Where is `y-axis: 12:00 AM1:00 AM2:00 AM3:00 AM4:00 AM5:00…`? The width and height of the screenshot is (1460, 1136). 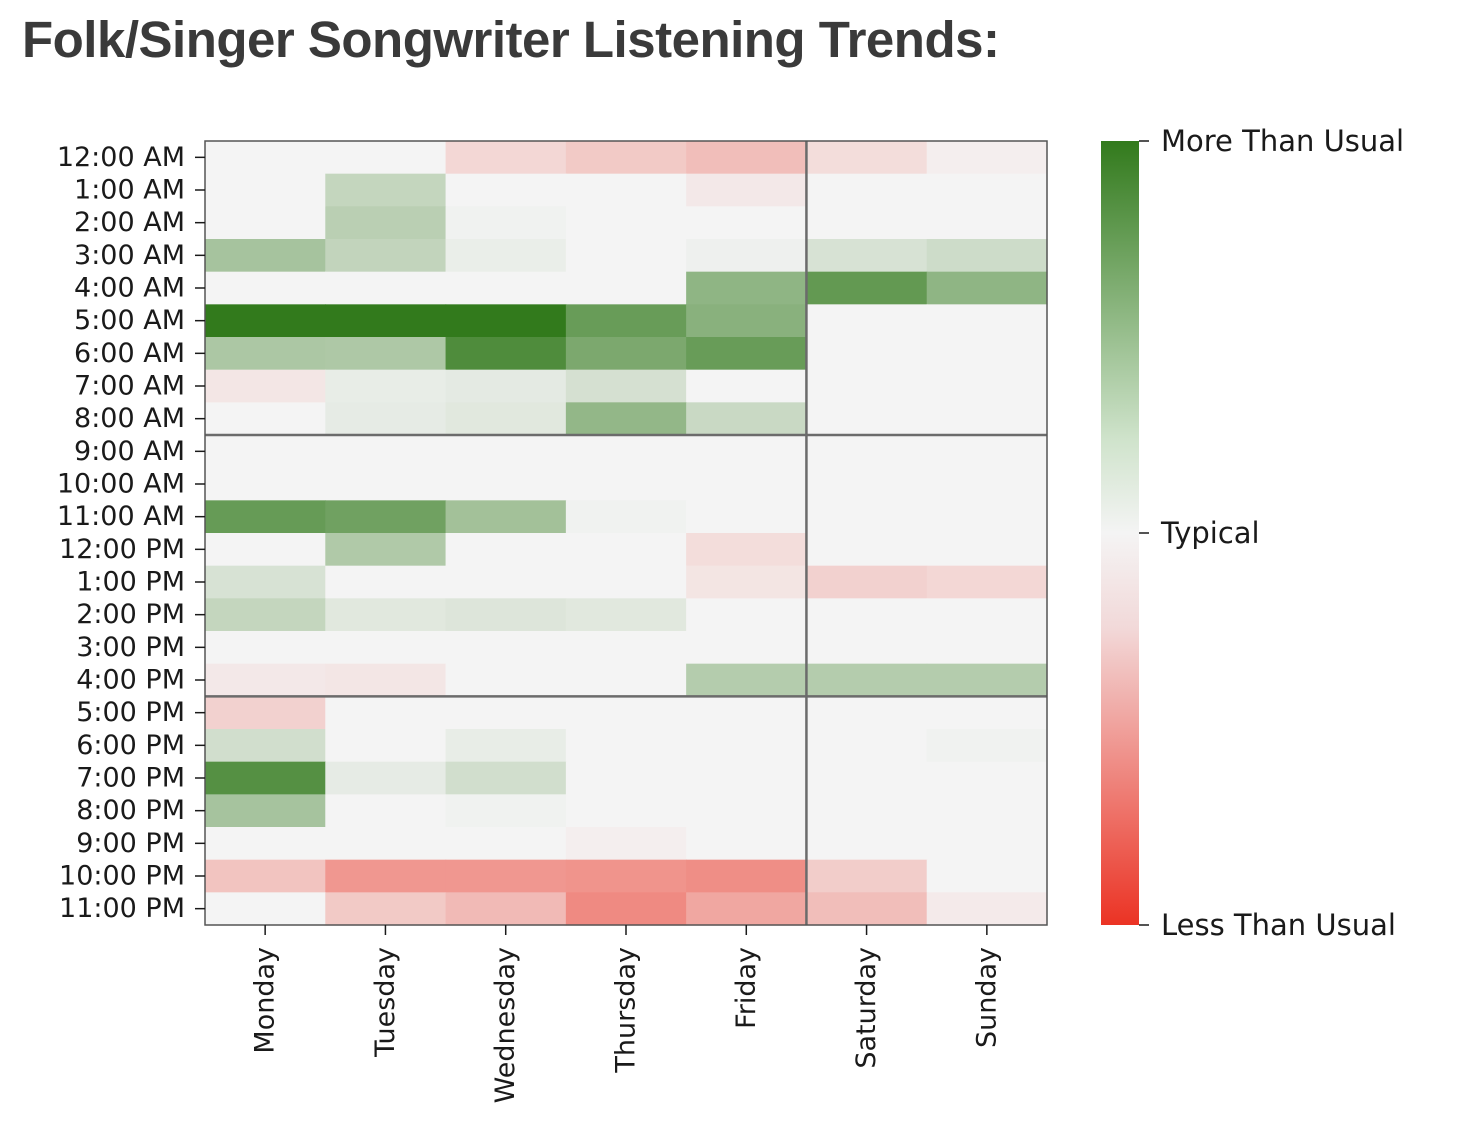
y-axis: 12:00 AM1:00 AM2:00 AM3:00 AM4:00 AM5:00… is located at coordinates (131, 533).